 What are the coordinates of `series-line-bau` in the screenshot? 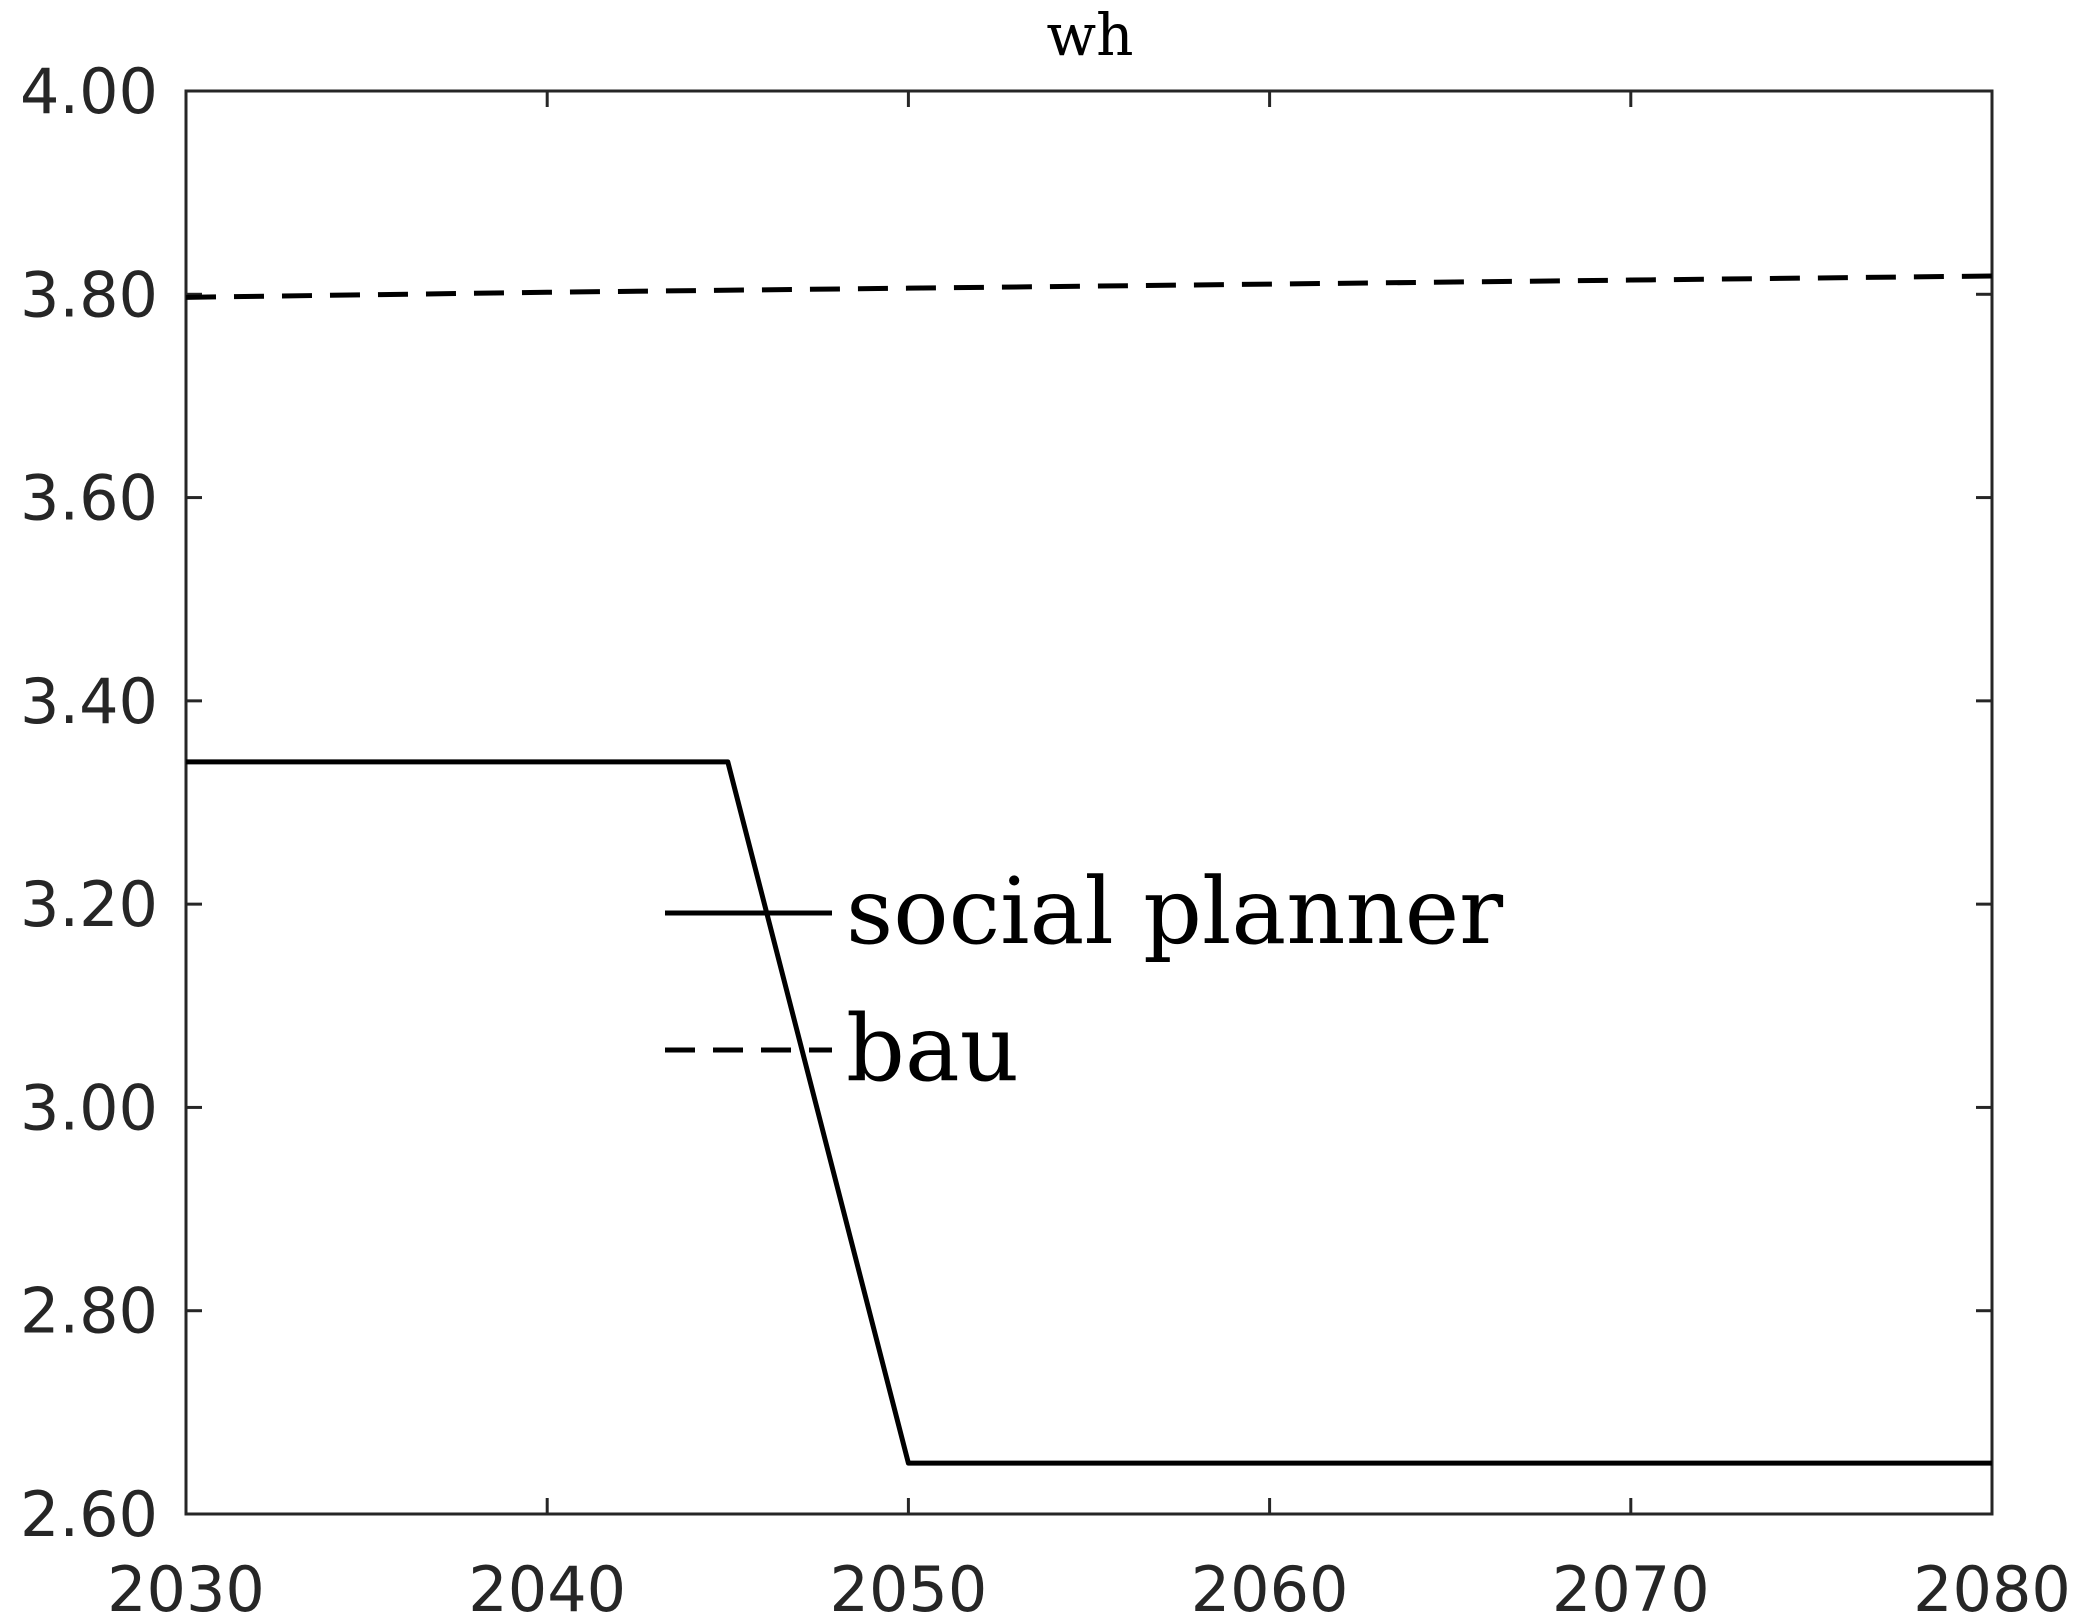 It's located at (1089, 286).